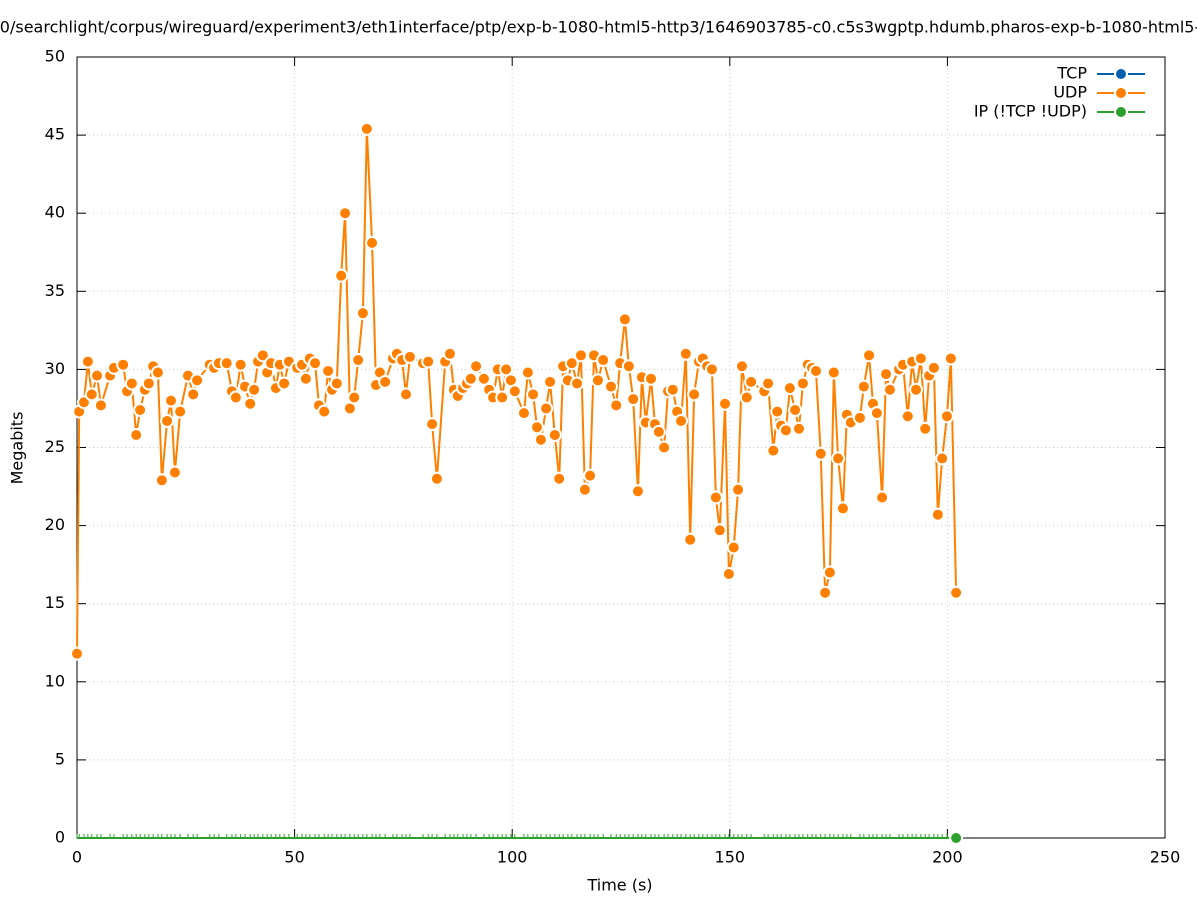 This screenshot has width=1197, height=900. I want to click on y-tick-label: 40, so click(55, 212).